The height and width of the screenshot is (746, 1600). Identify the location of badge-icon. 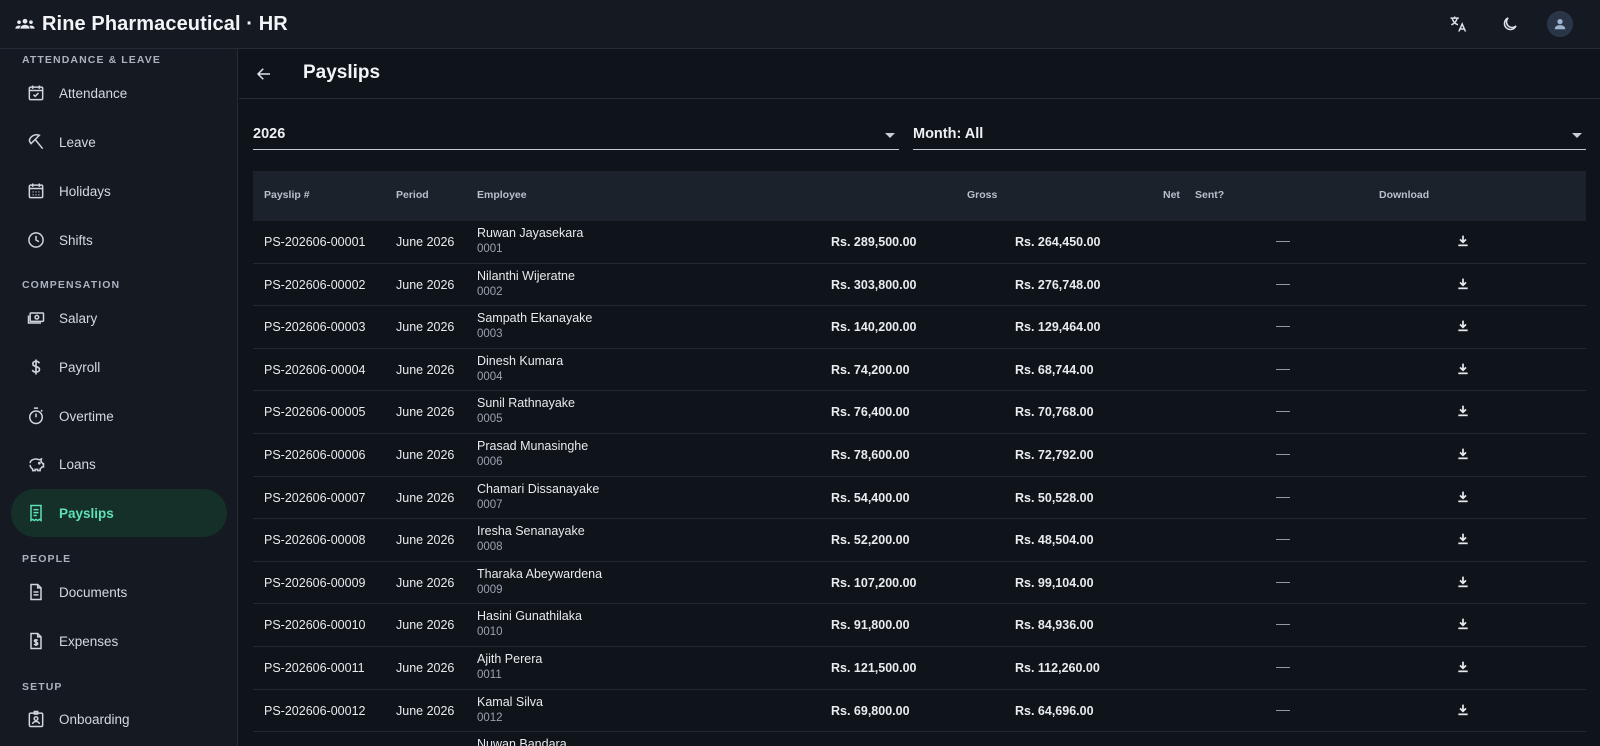
(36, 719).